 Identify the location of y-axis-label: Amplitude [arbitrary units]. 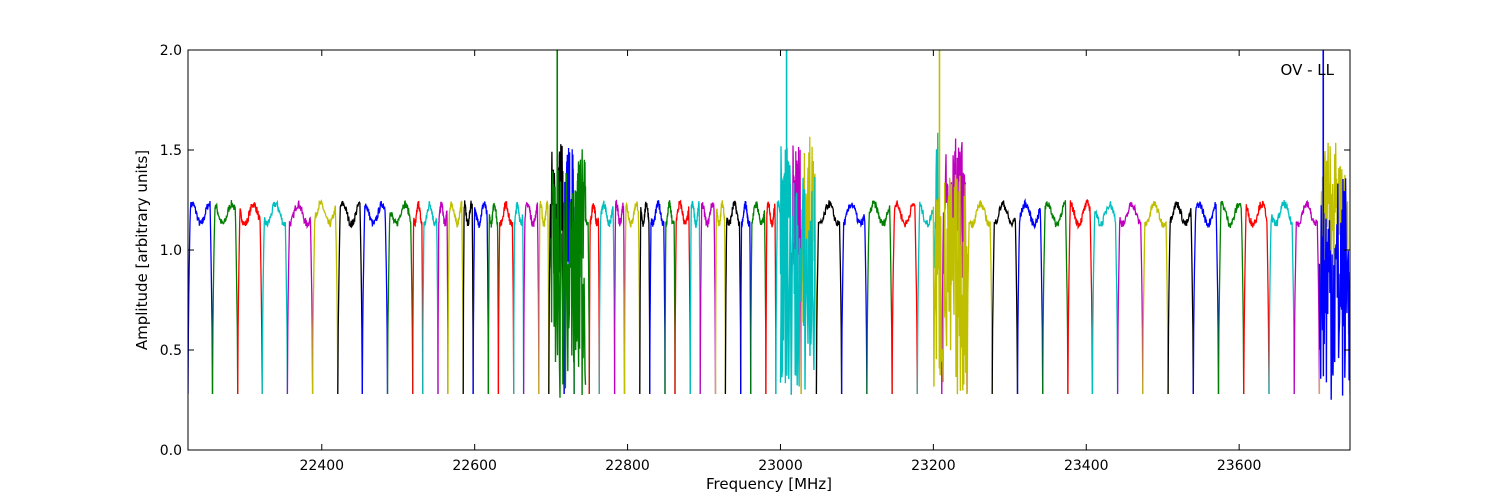
(142, 250).